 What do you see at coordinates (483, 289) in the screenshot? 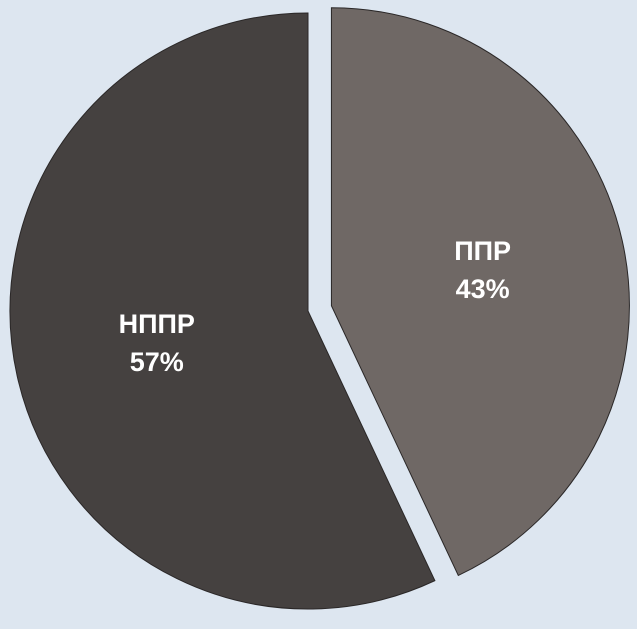
I see `value-label: 43%` at bounding box center [483, 289].